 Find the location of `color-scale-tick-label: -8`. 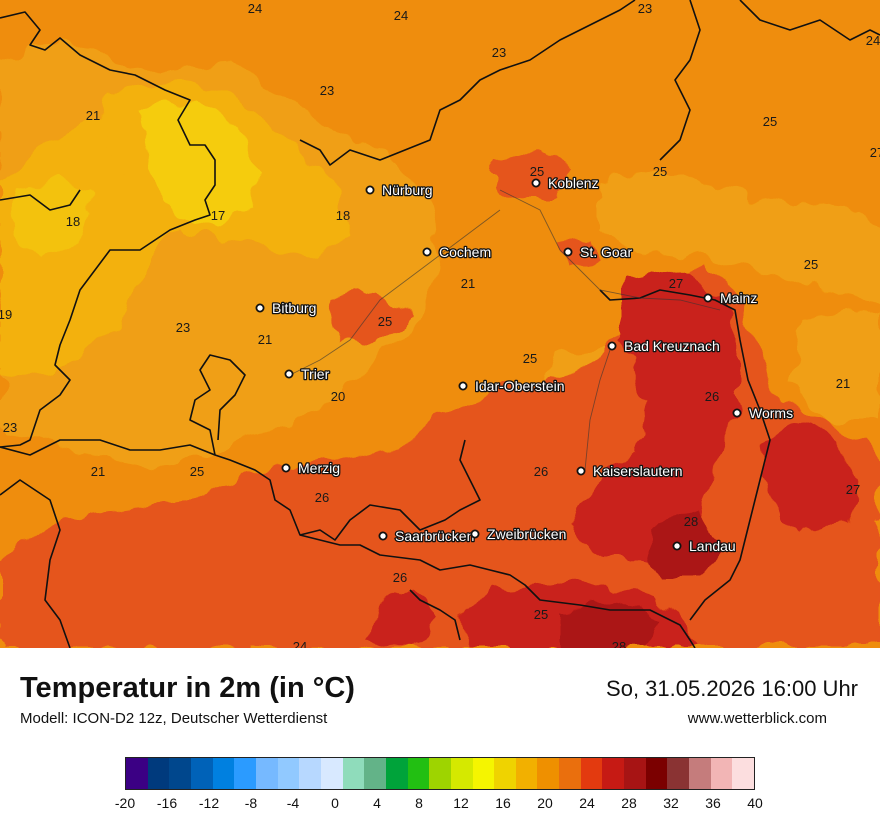

color-scale-tick-label: -8 is located at coordinates (251, 803).